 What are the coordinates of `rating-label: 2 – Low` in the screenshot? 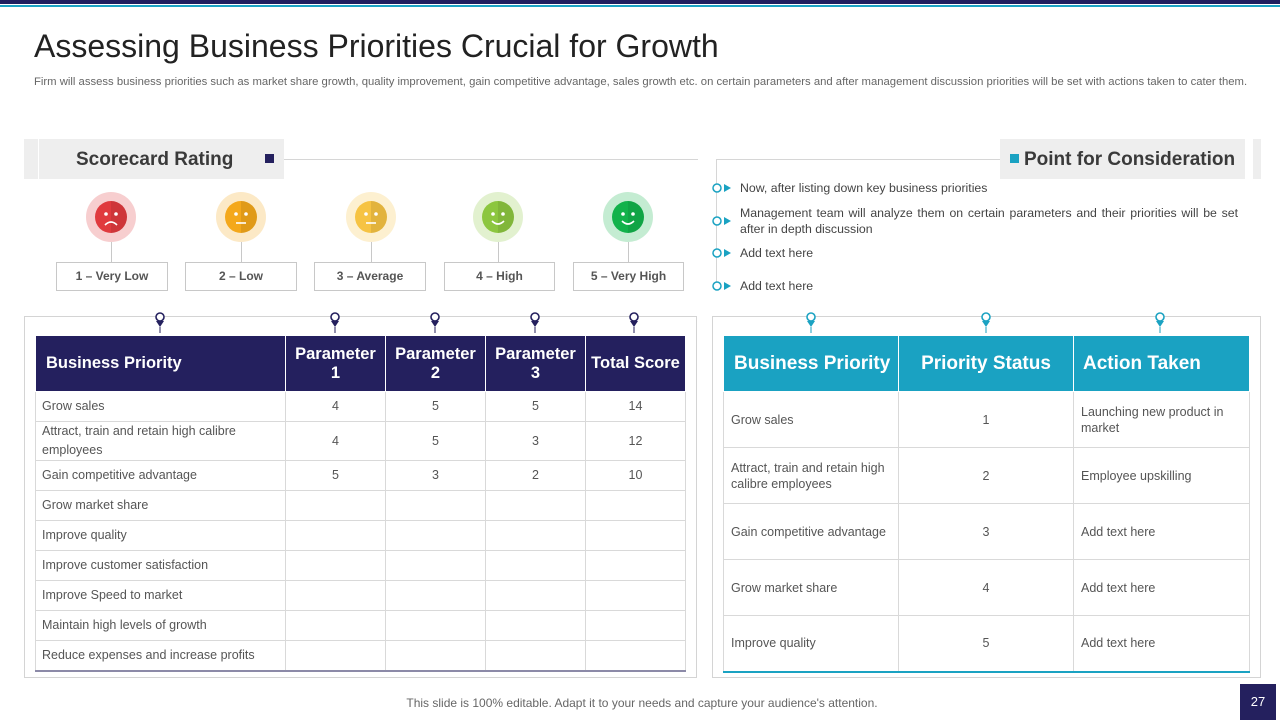 It's located at (241, 276).